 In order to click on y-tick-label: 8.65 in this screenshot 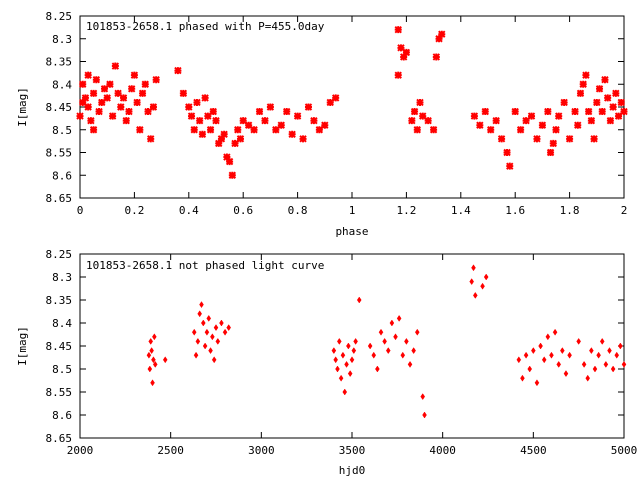, I will do `click(59, 198)`.